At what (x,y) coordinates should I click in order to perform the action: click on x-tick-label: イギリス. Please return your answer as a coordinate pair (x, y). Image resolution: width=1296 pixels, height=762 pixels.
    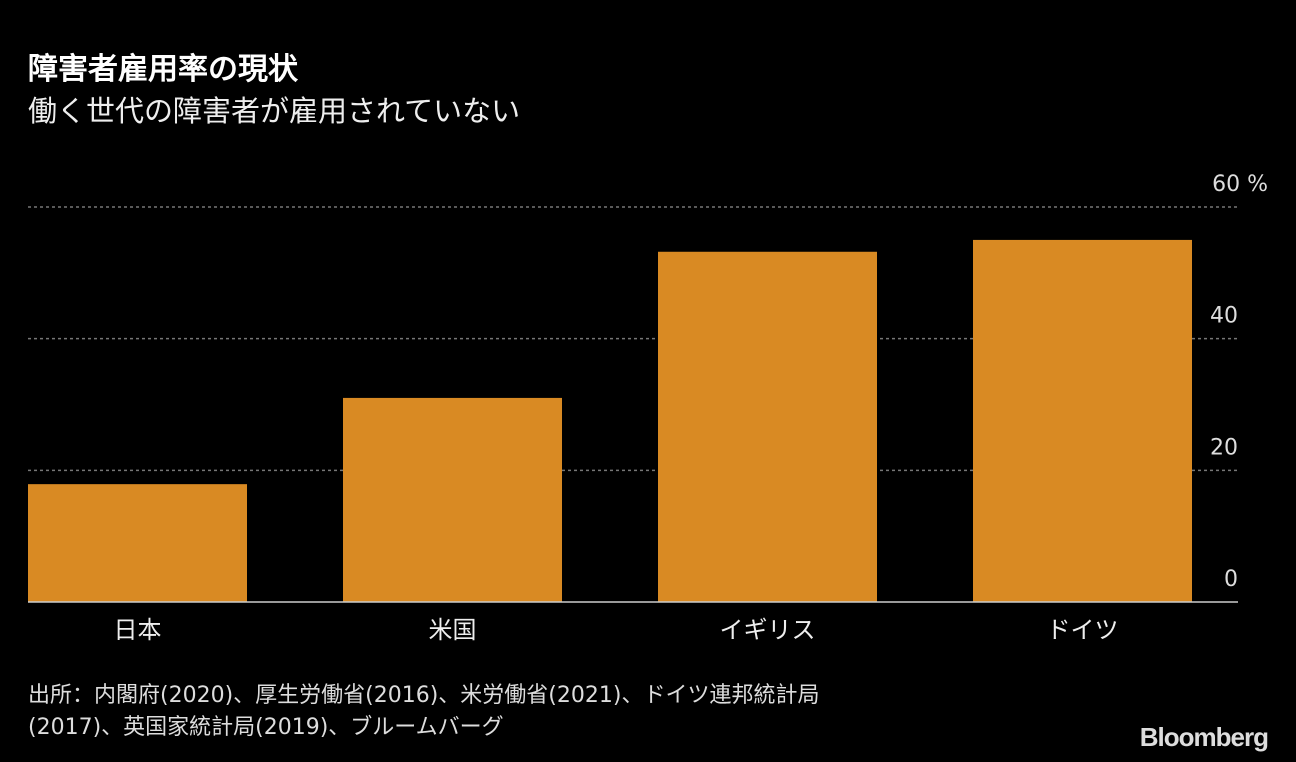
    Looking at the image, I should click on (768, 630).